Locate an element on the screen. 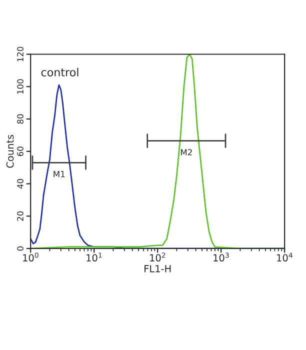 This screenshot has width=306, height=350. annotation: control is located at coordinates (59, 72).